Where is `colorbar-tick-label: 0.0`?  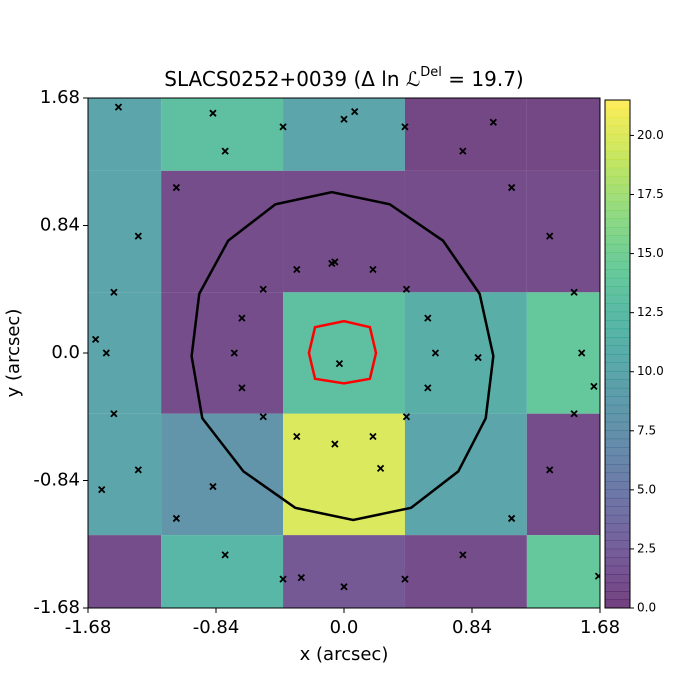
colorbar-tick-label: 0.0 is located at coordinates (646, 608).